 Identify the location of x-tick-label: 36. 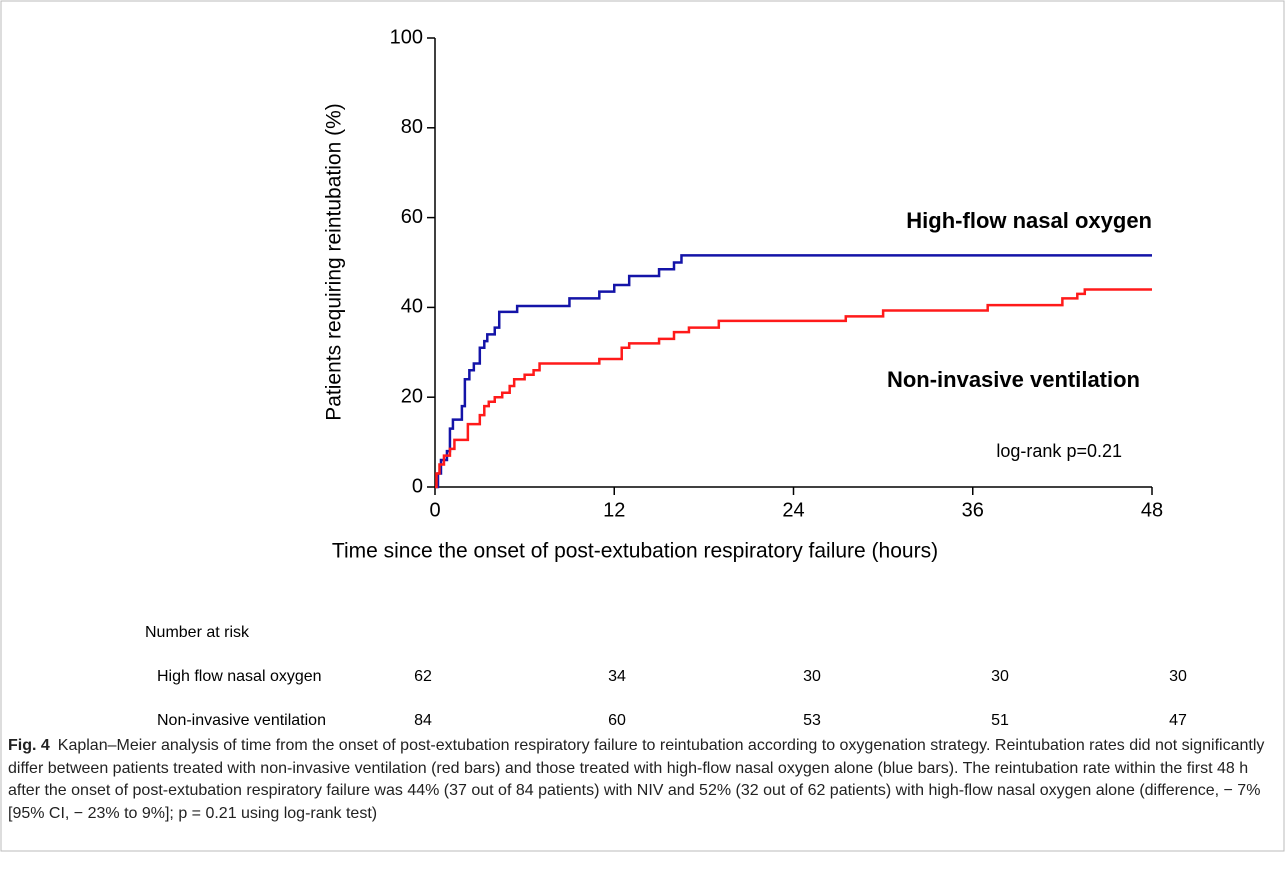
(973, 510).